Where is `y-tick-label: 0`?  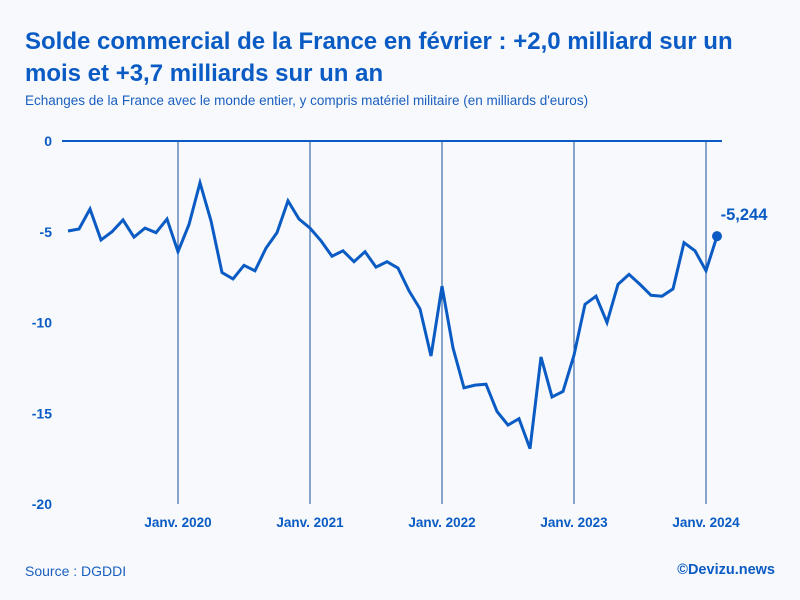 y-tick-label: 0 is located at coordinates (48, 141).